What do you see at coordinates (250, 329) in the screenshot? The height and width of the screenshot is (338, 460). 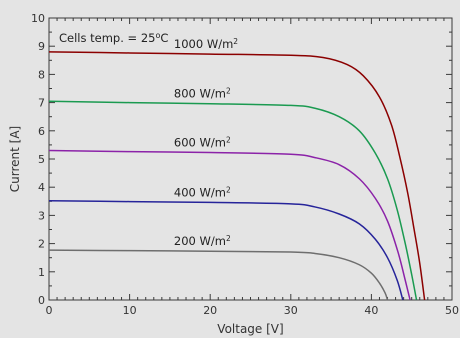 I see `x-axis-title: Voltage [V]` at bounding box center [250, 329].